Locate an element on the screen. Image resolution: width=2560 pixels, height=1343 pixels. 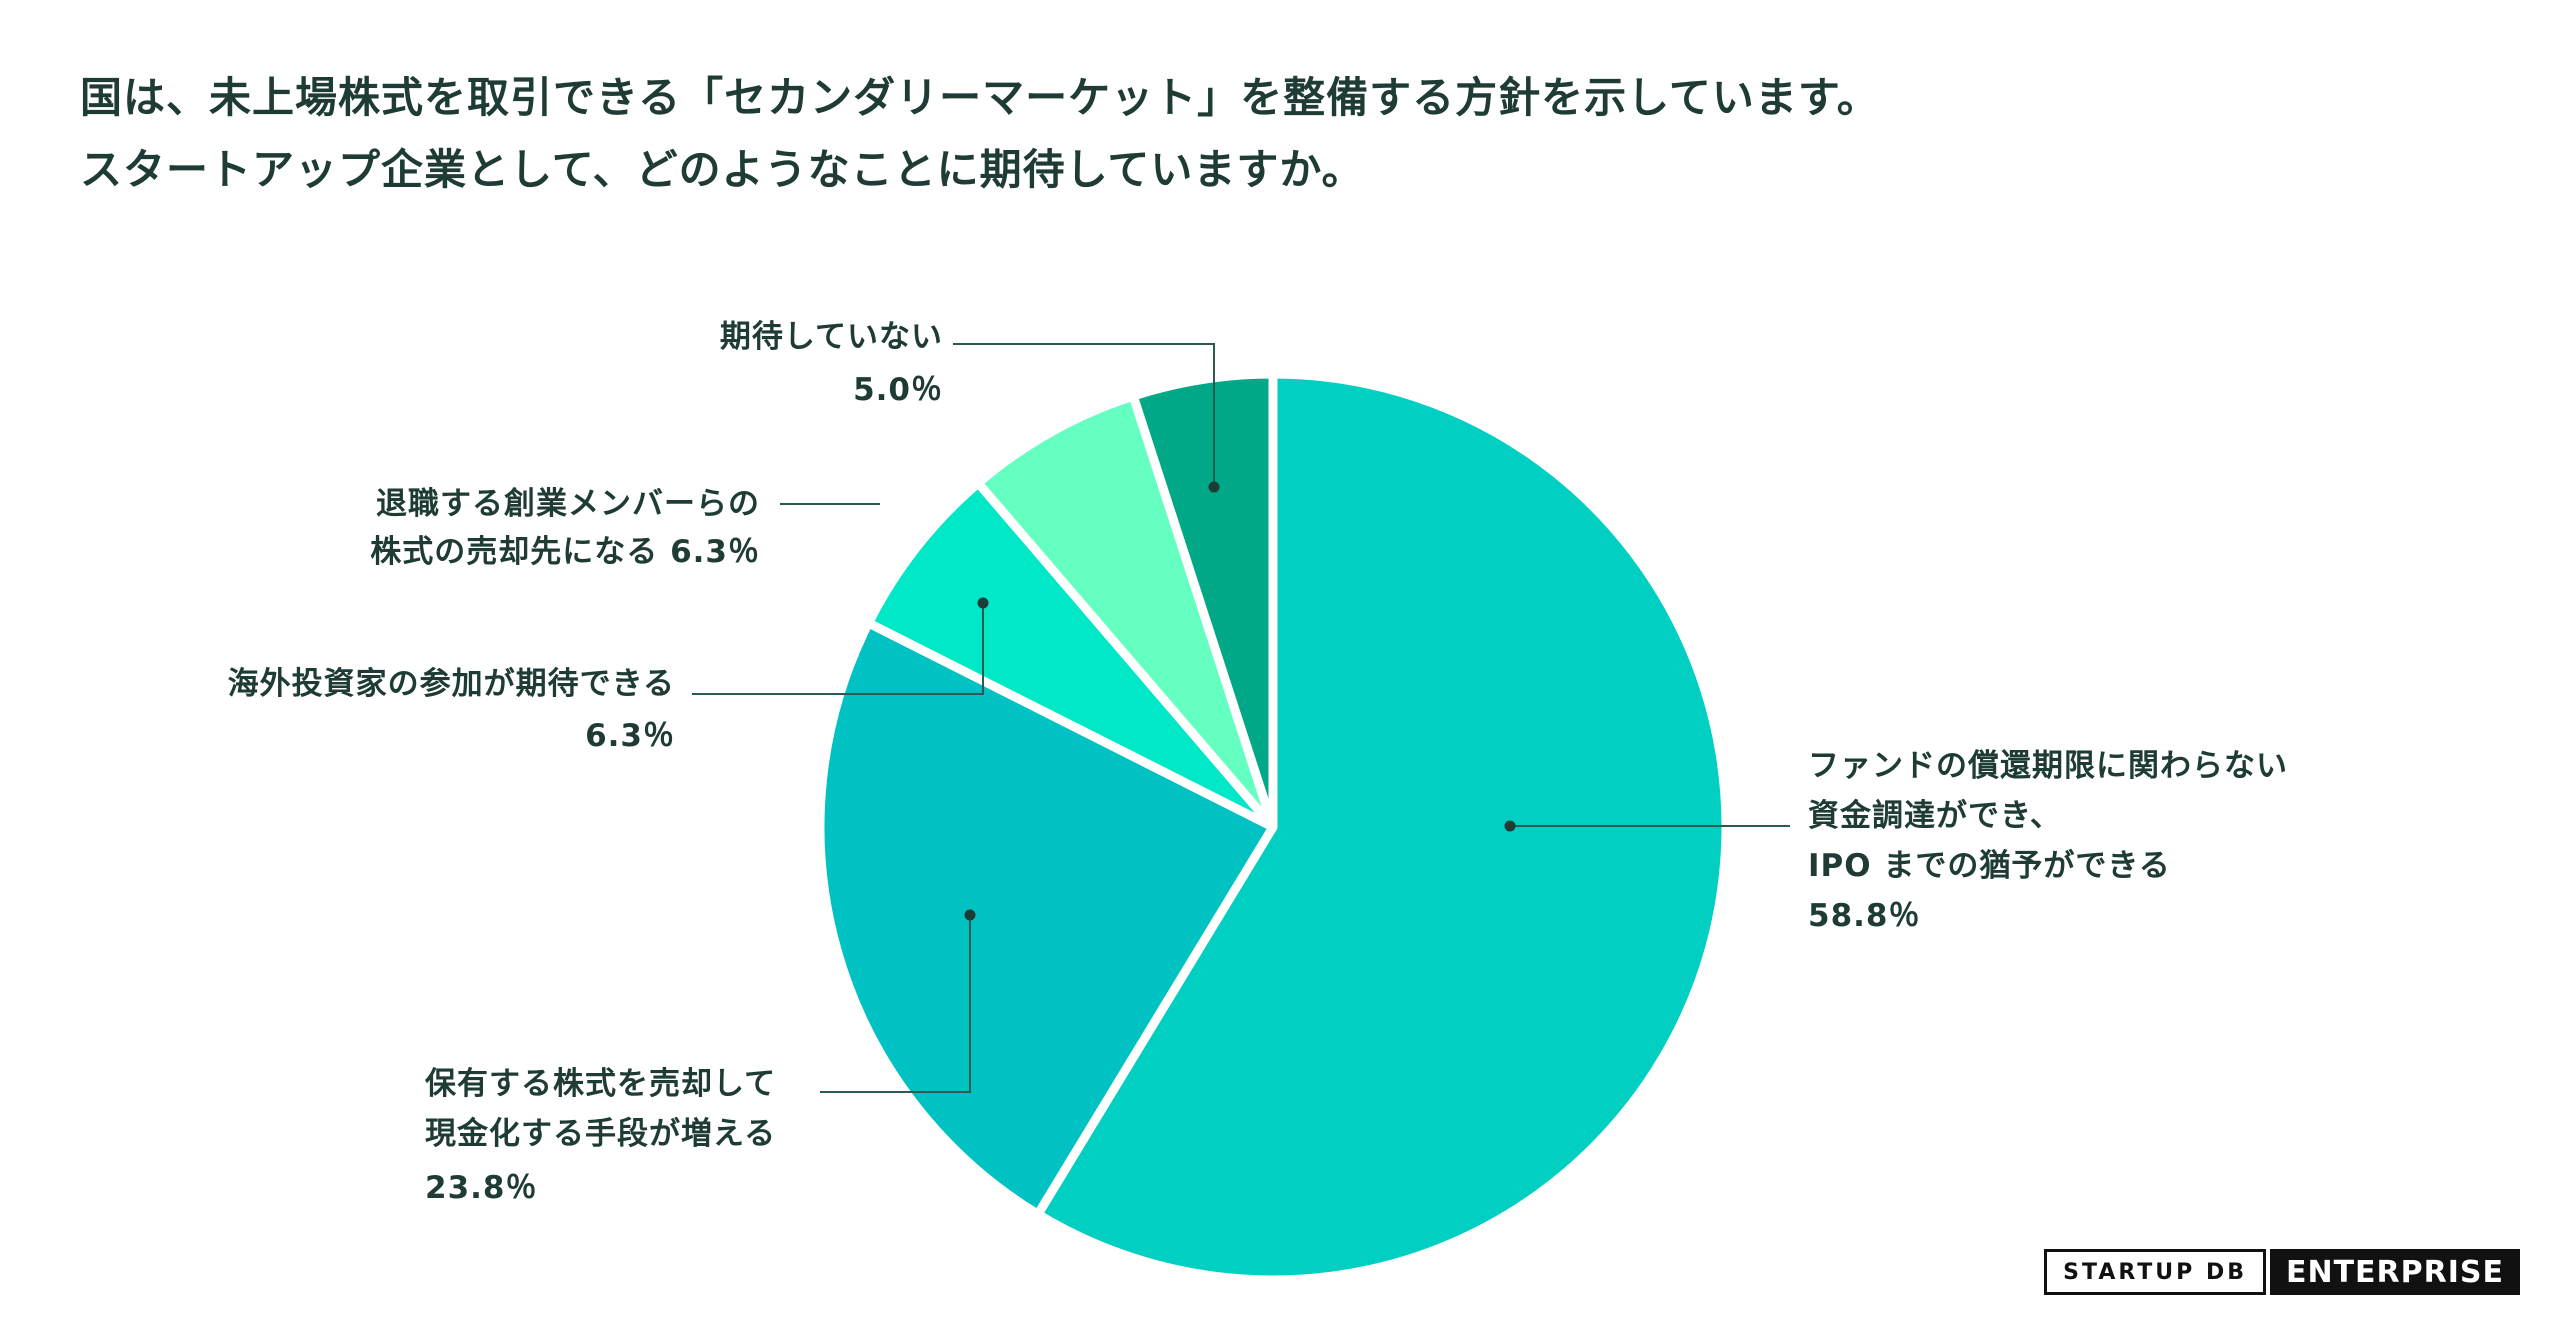
label-founder-exit-line-2: 株式の売却先になる 6.3％ is located at coordinates (565, 552).